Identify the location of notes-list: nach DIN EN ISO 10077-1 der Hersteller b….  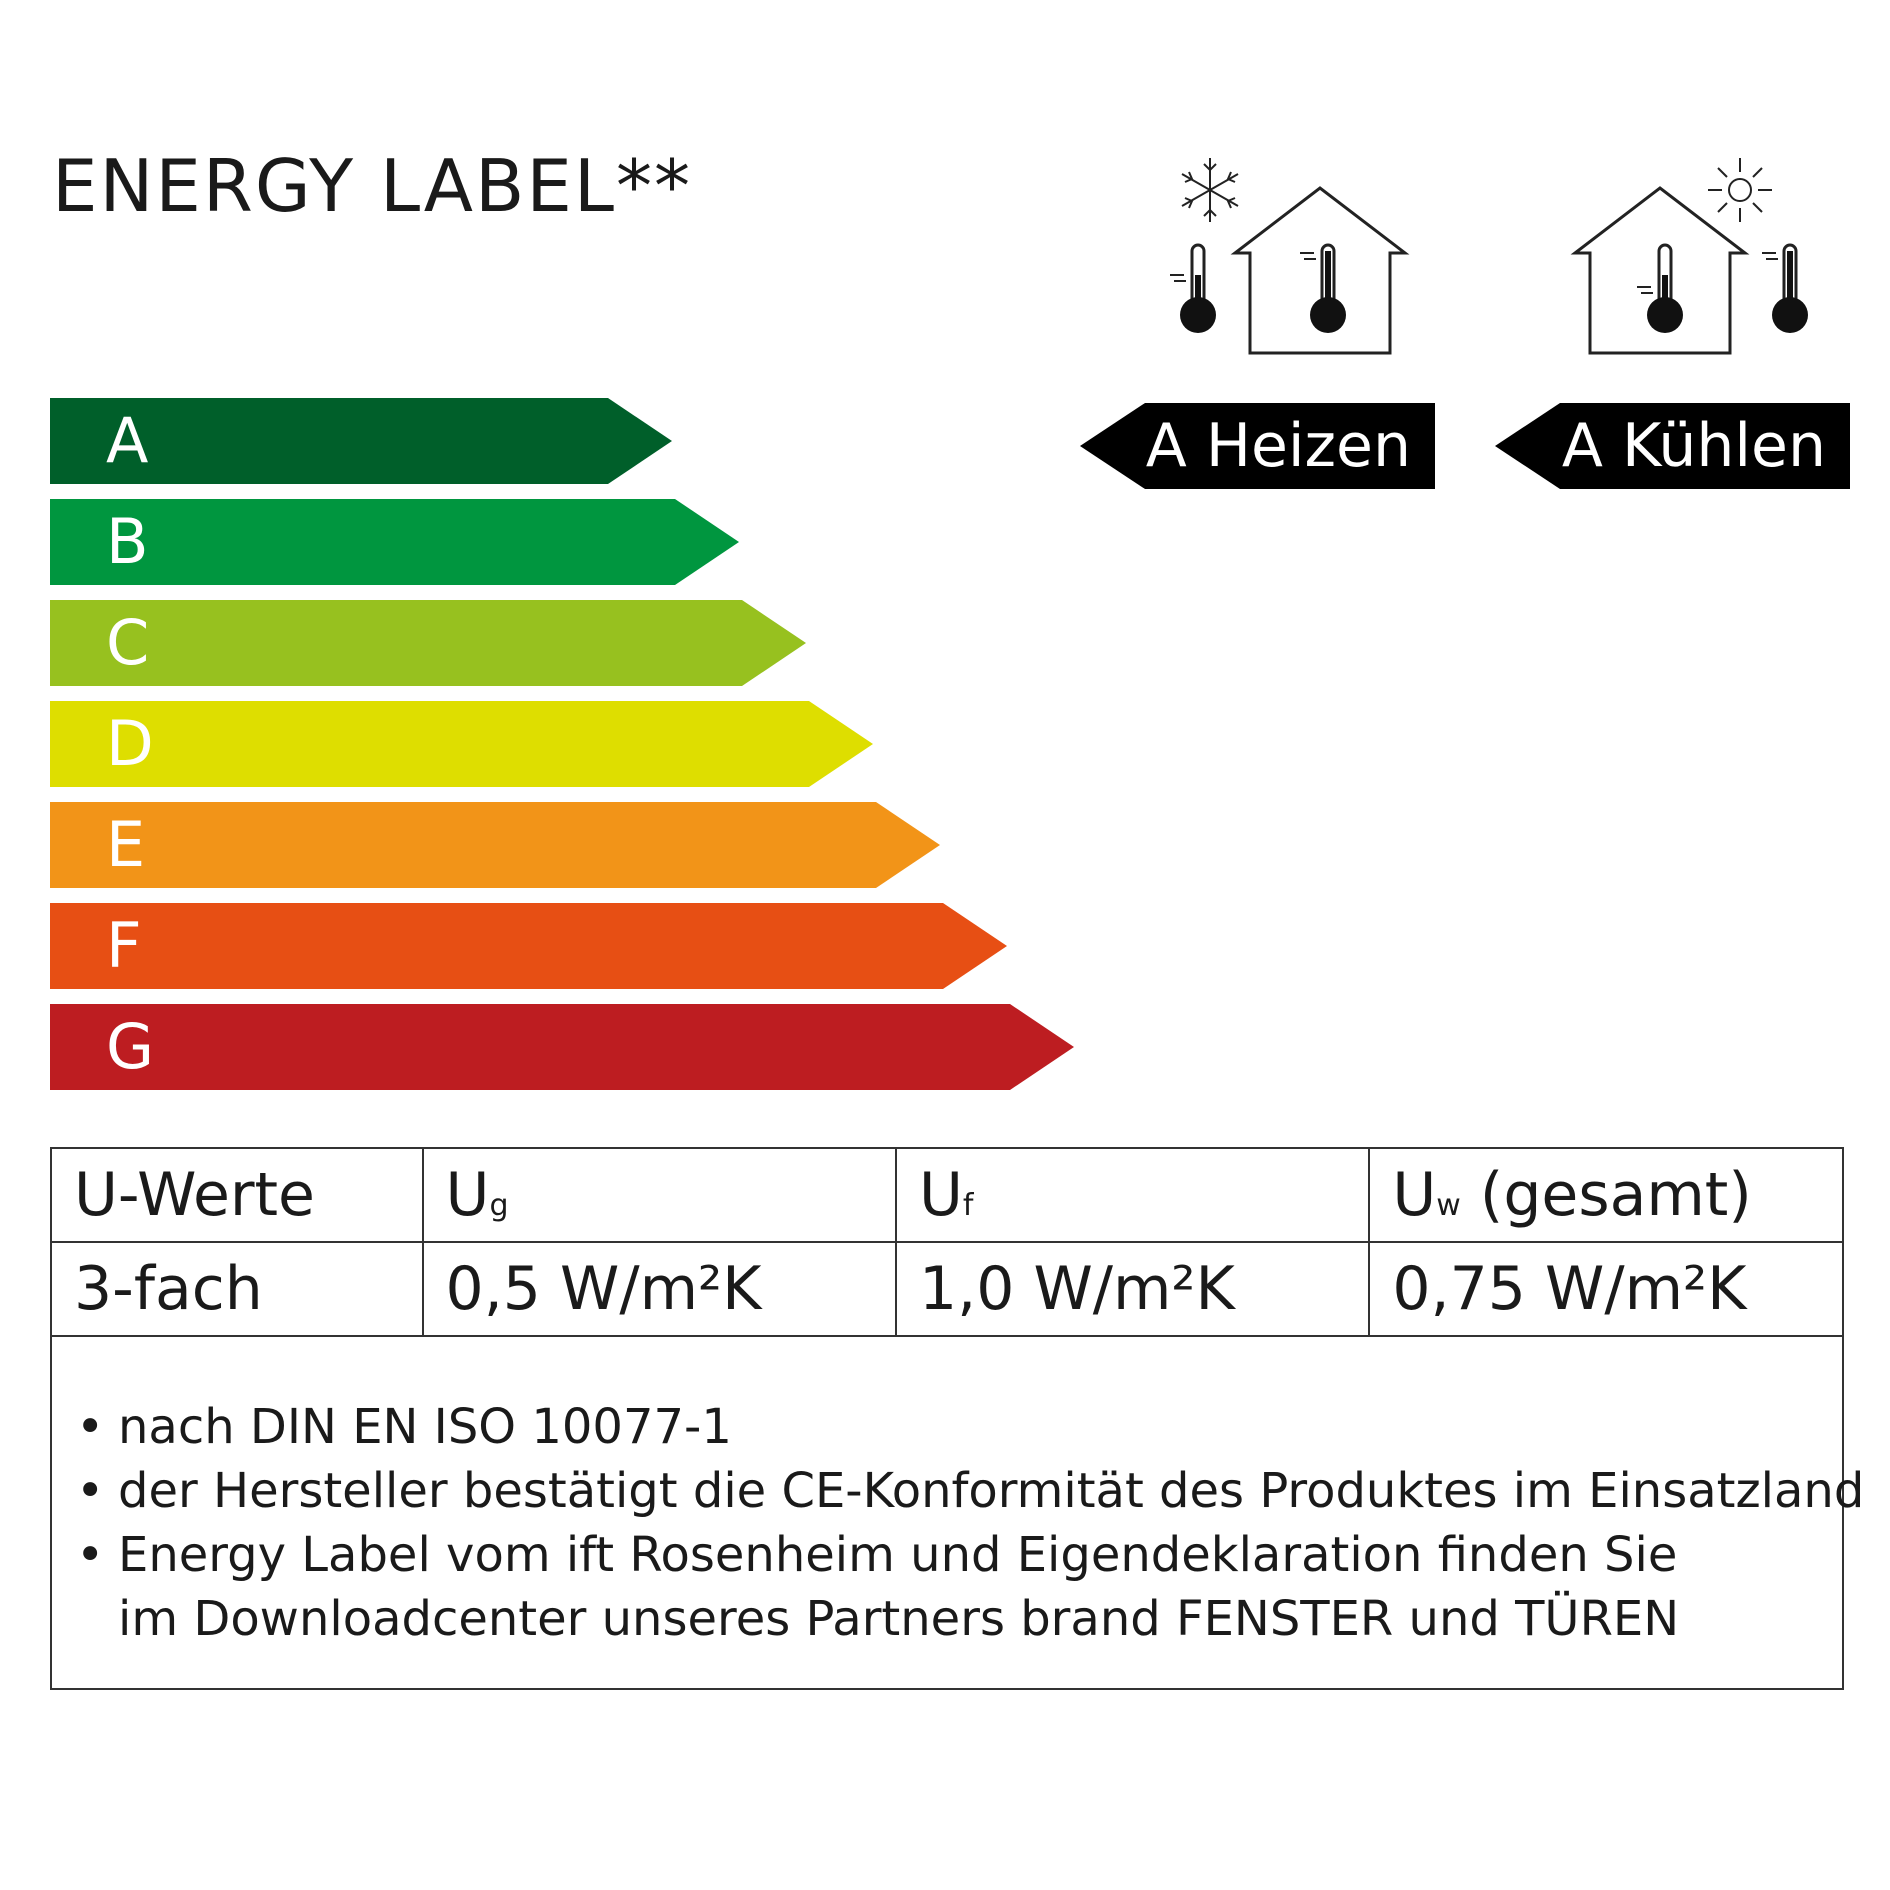
(970, 1523).